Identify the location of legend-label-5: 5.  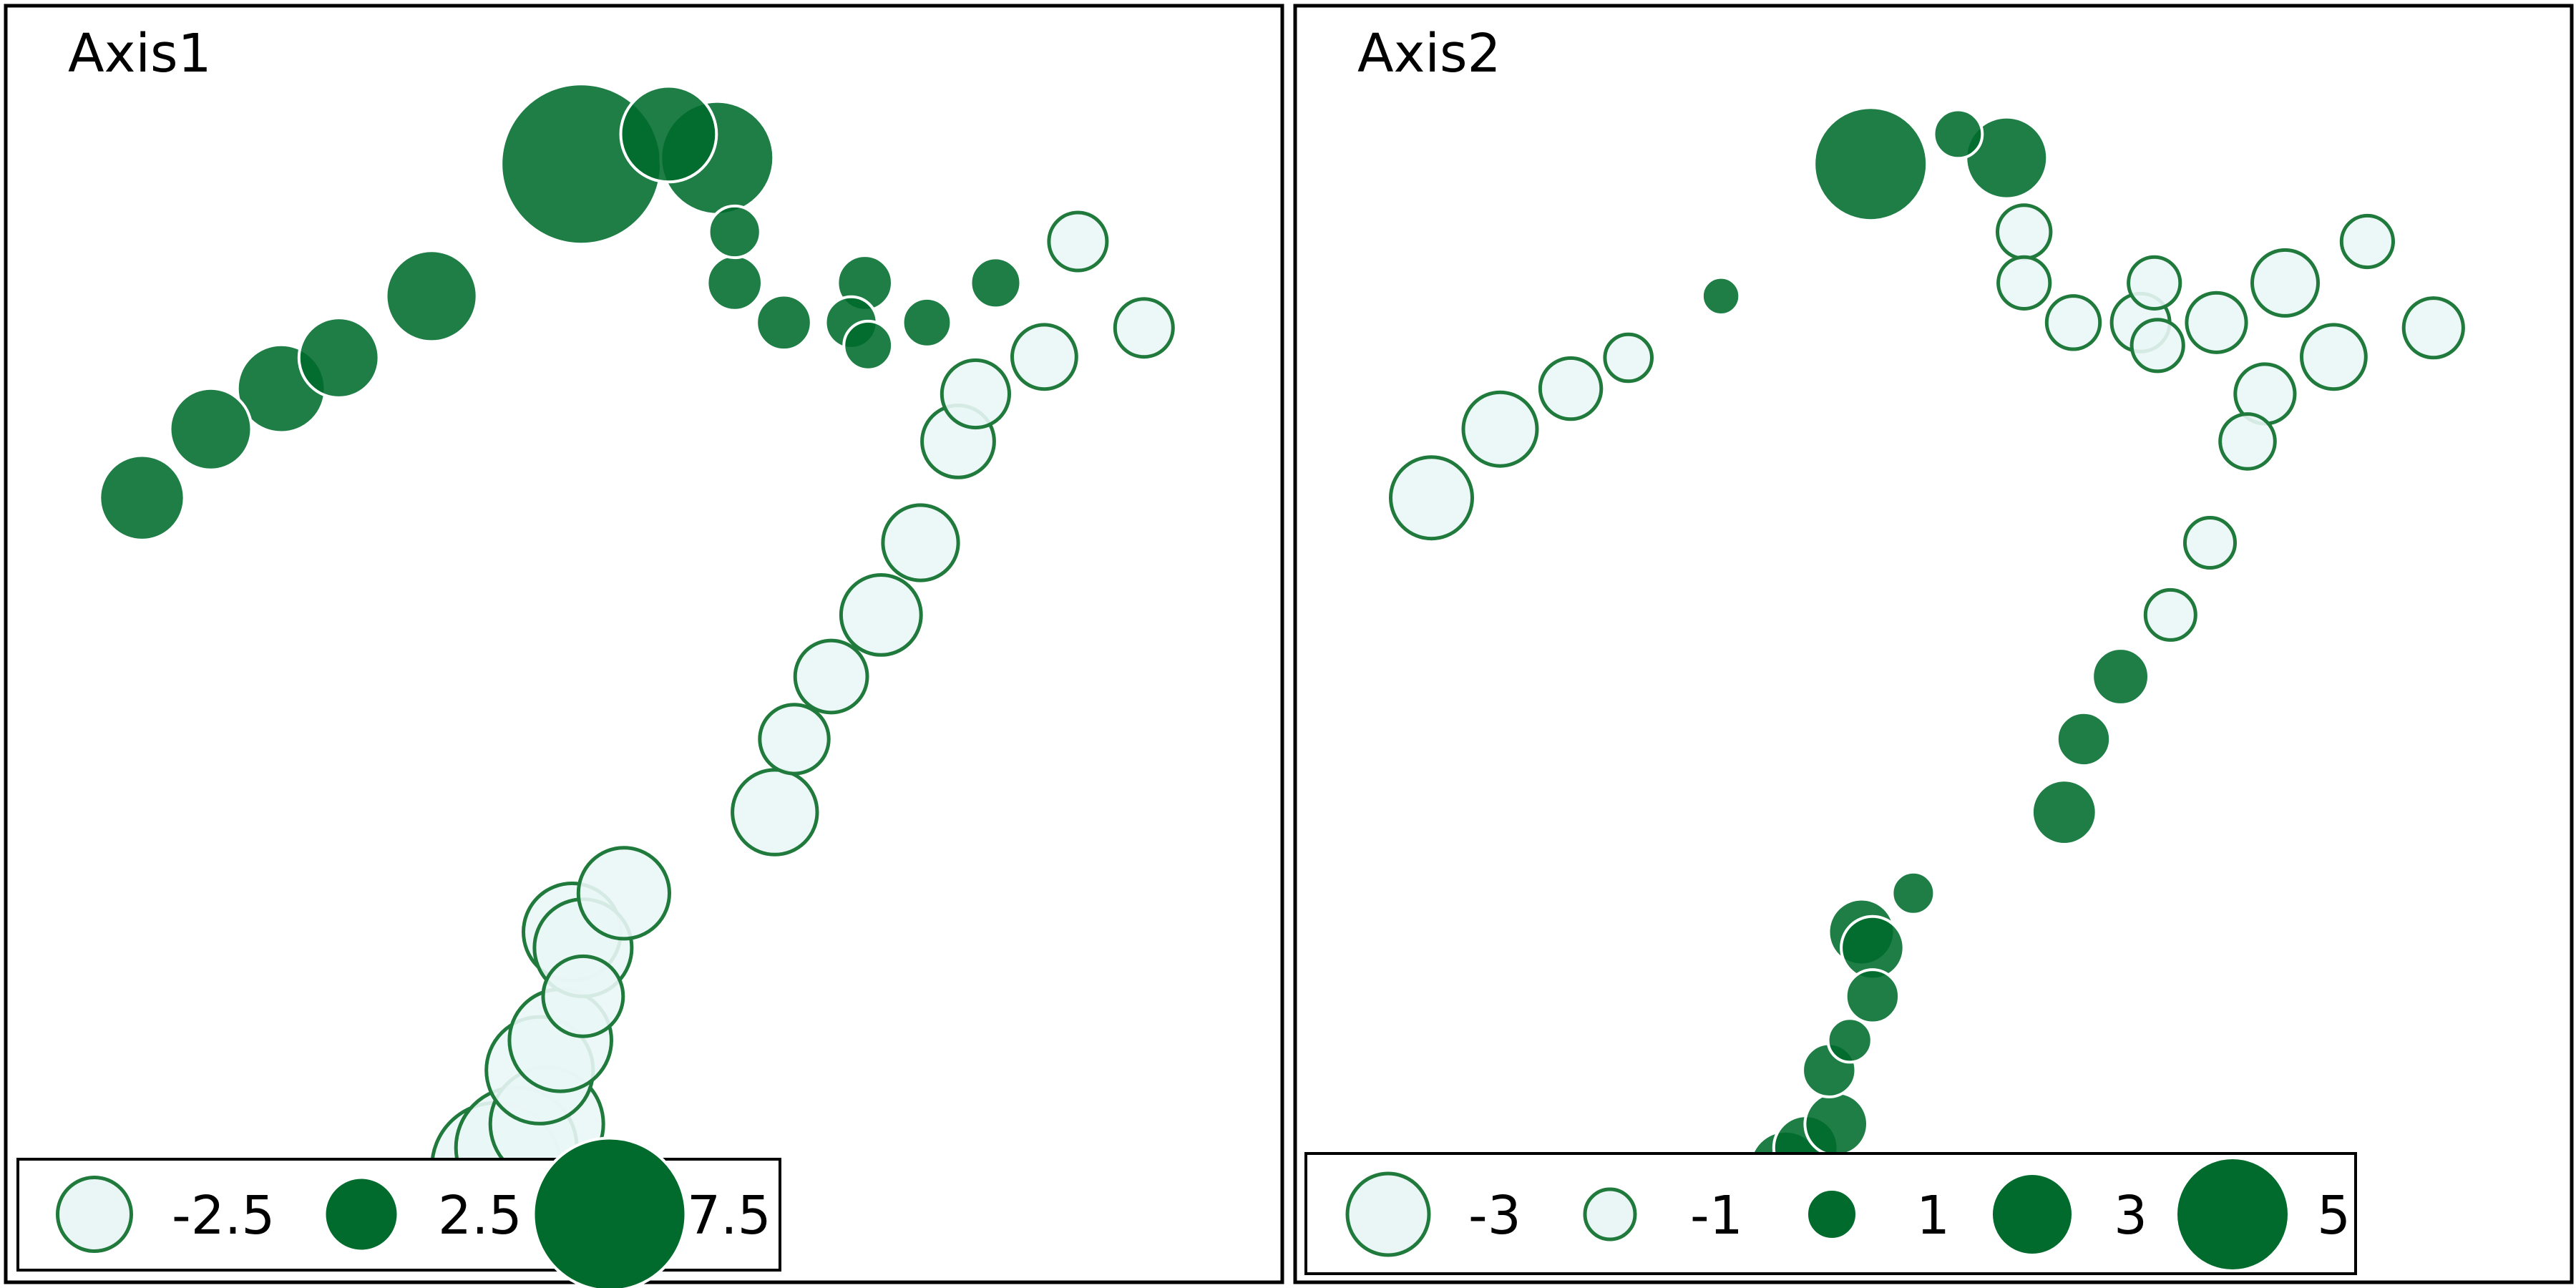
(2334, 1215).